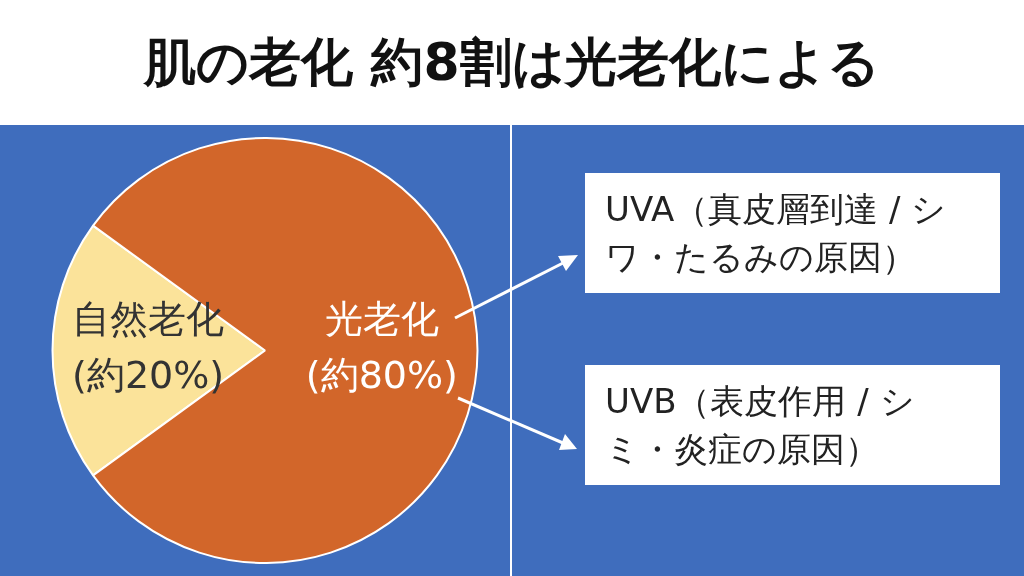 The width and height of the screenshot is (1024, 576). I want to click on data-label: (約80%), so click(381, 375).